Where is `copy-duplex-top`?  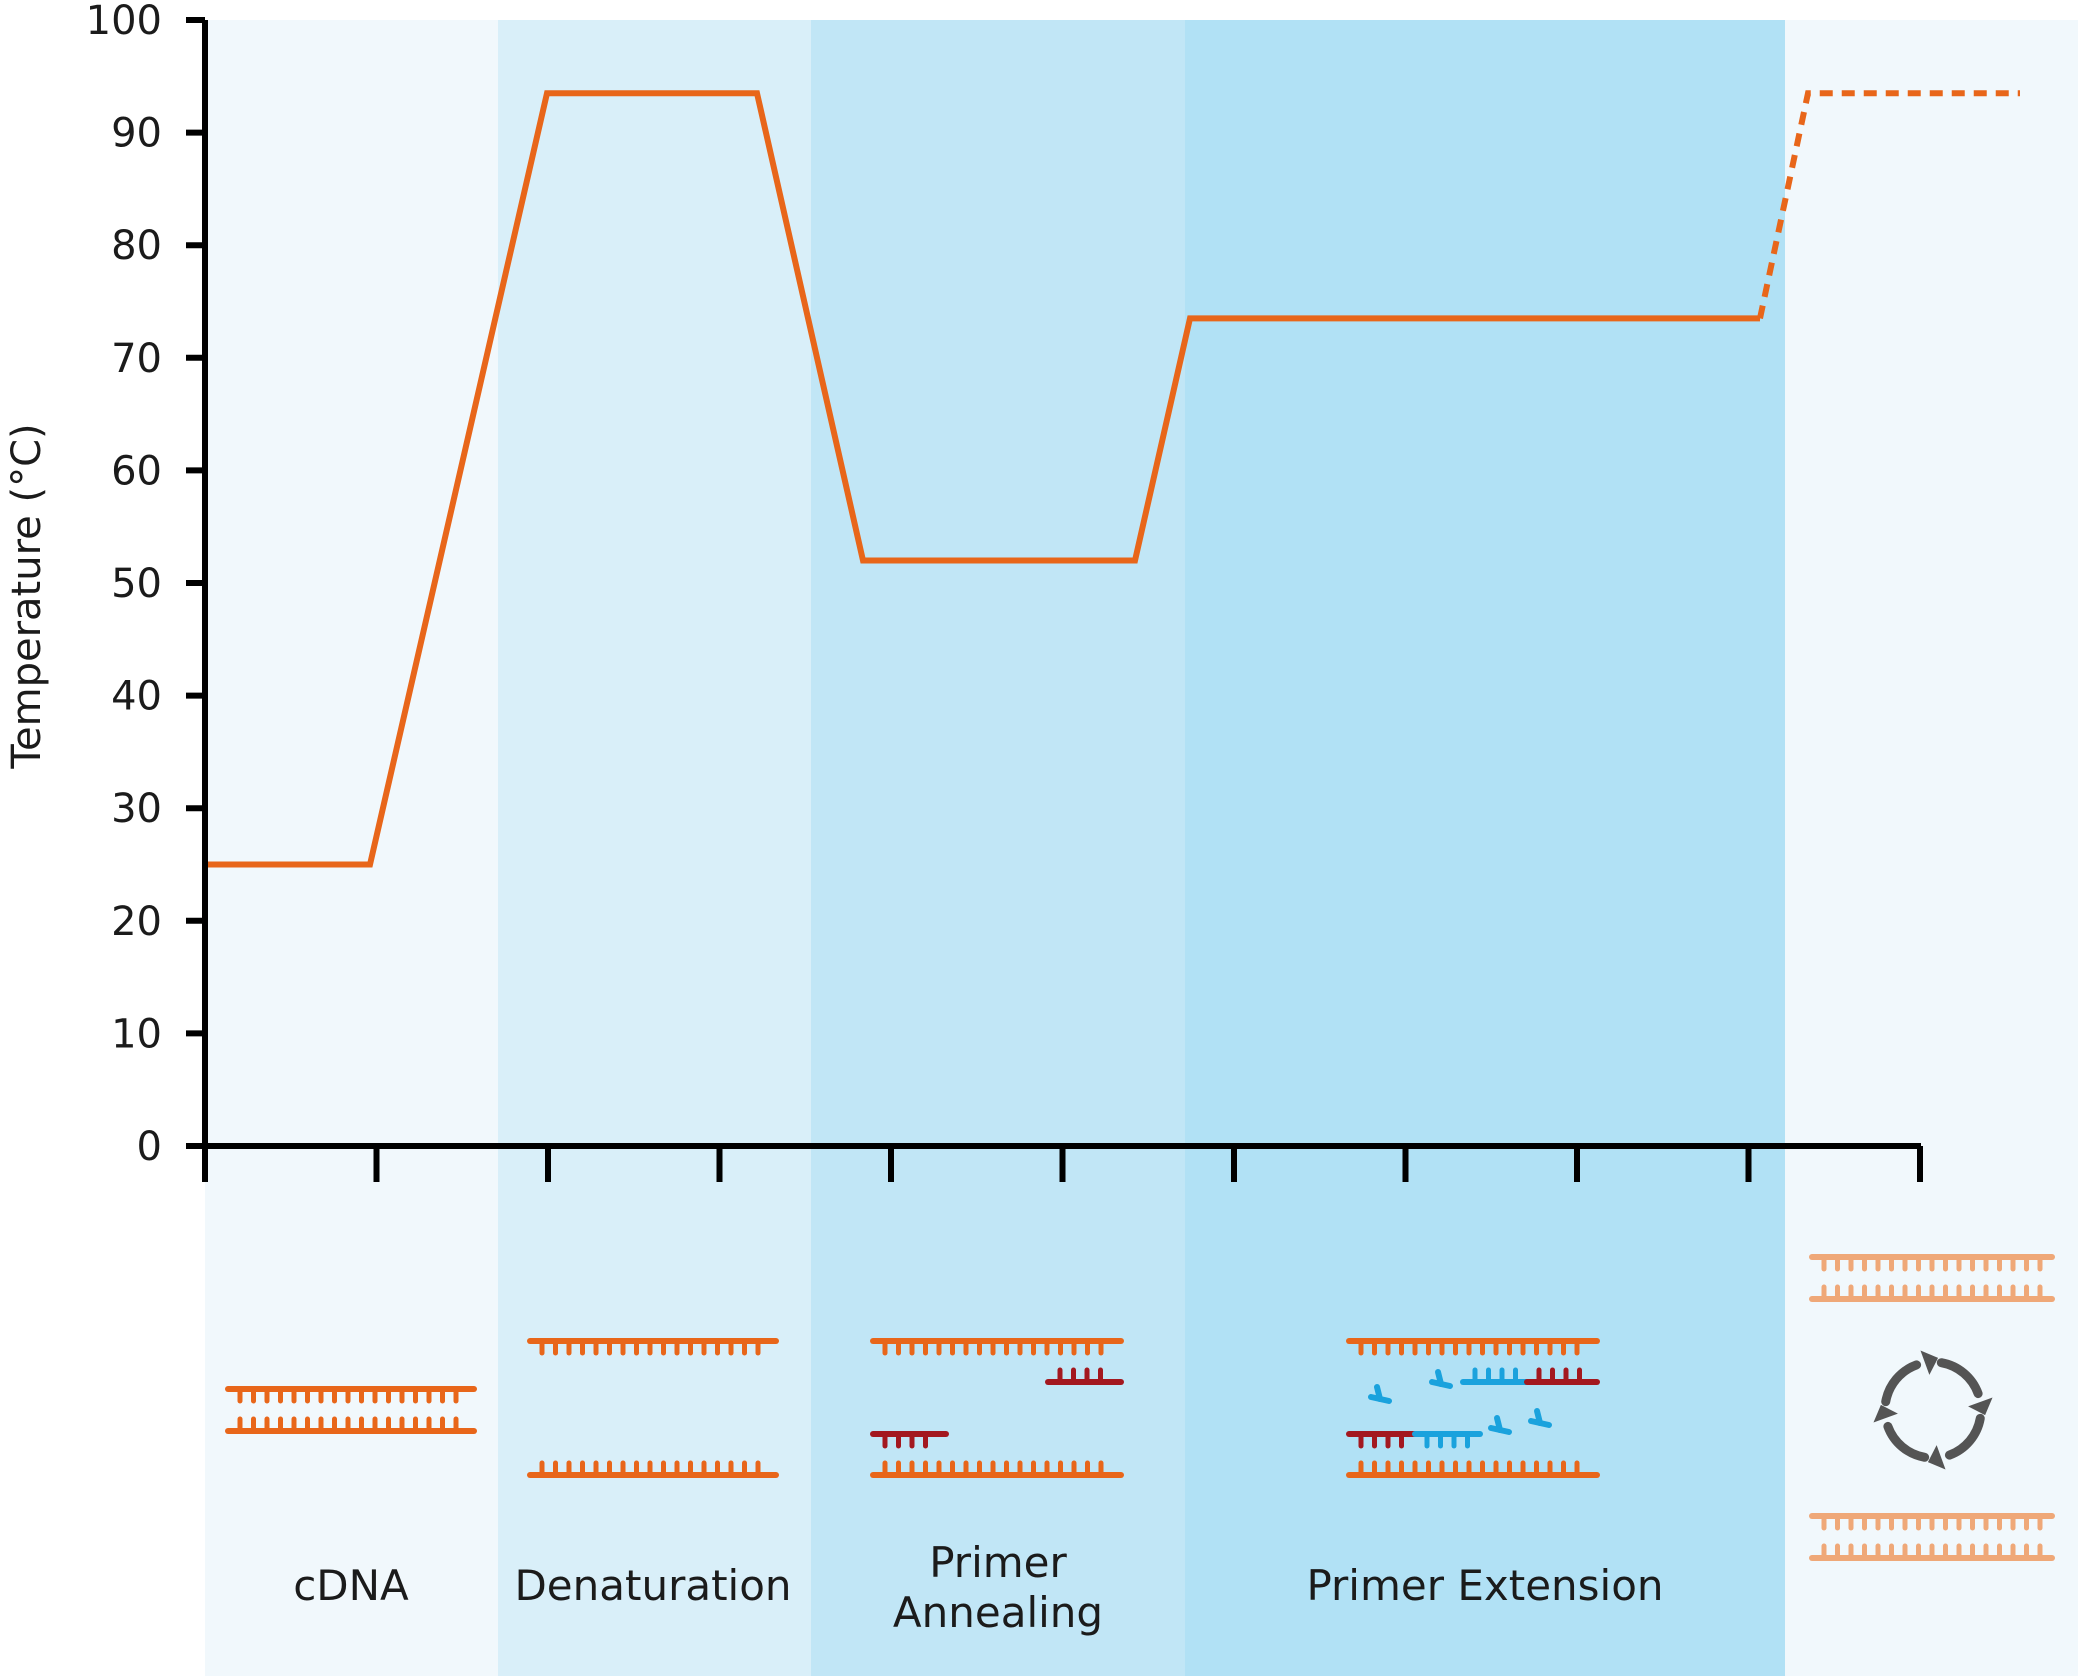 copy-duplex-top is located at coordinates (1932, 1278).